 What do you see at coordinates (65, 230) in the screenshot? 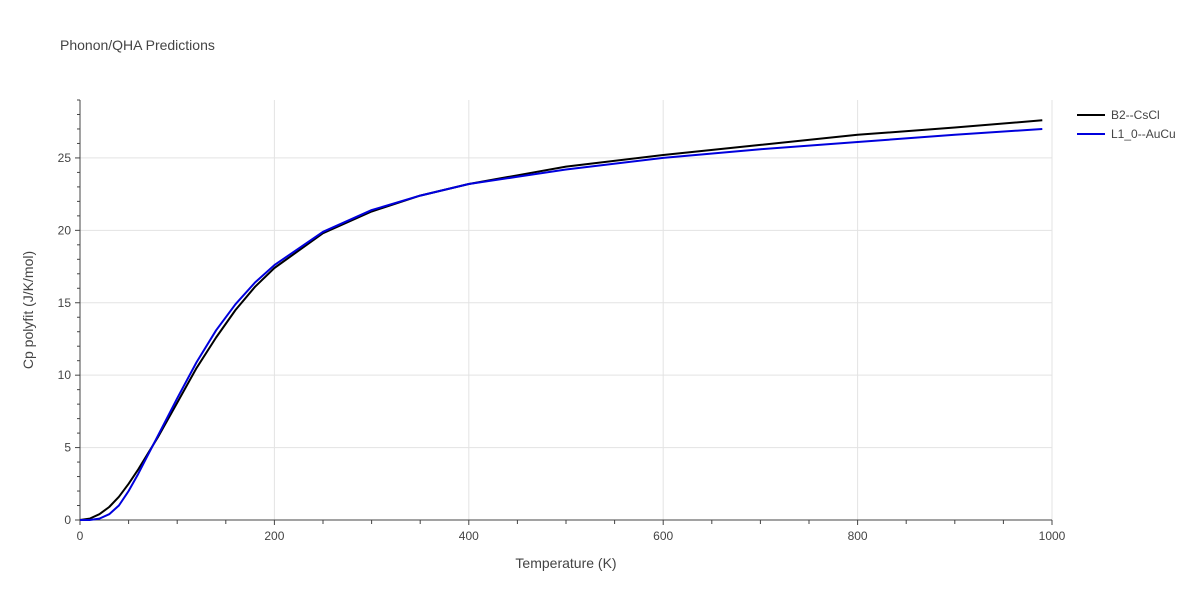
I see `y-tick-label: 20` at bounding box center [65, 230].